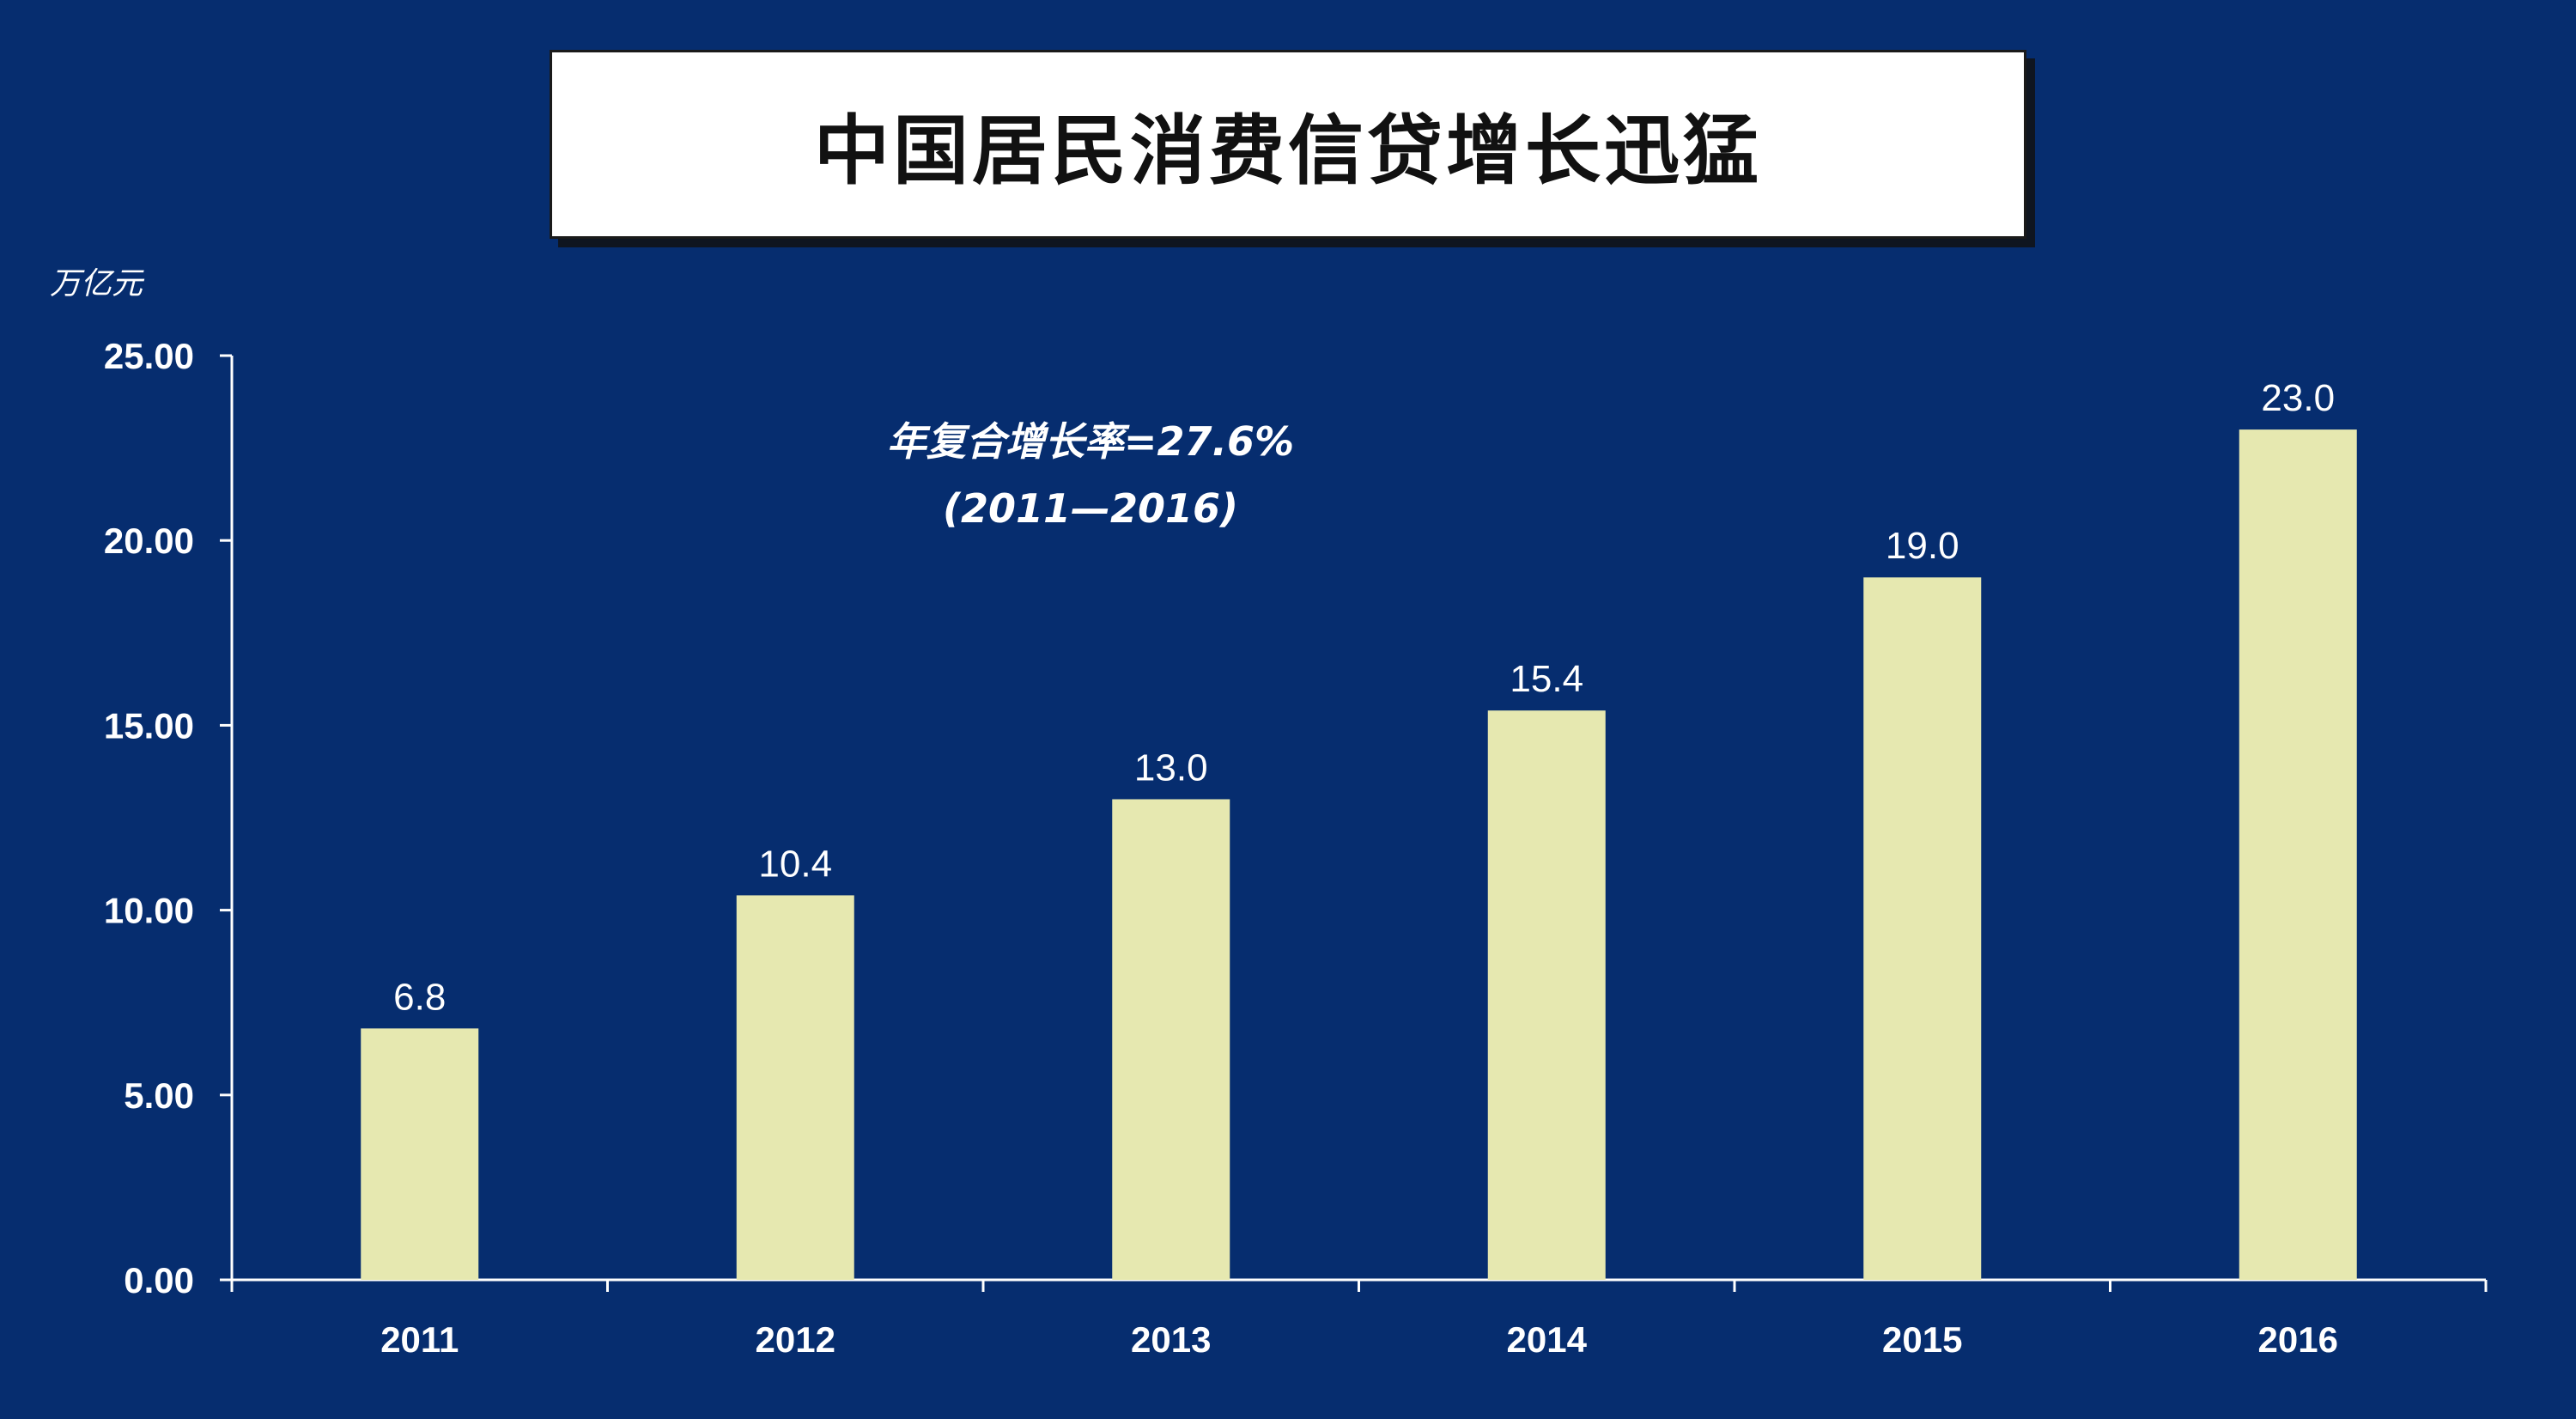 The height and width of the screenshot is (1419, 2576). Describe the element at coordinates (2298, 398) in the screenshot. I see `data-label-2016: 23.0` at that location.